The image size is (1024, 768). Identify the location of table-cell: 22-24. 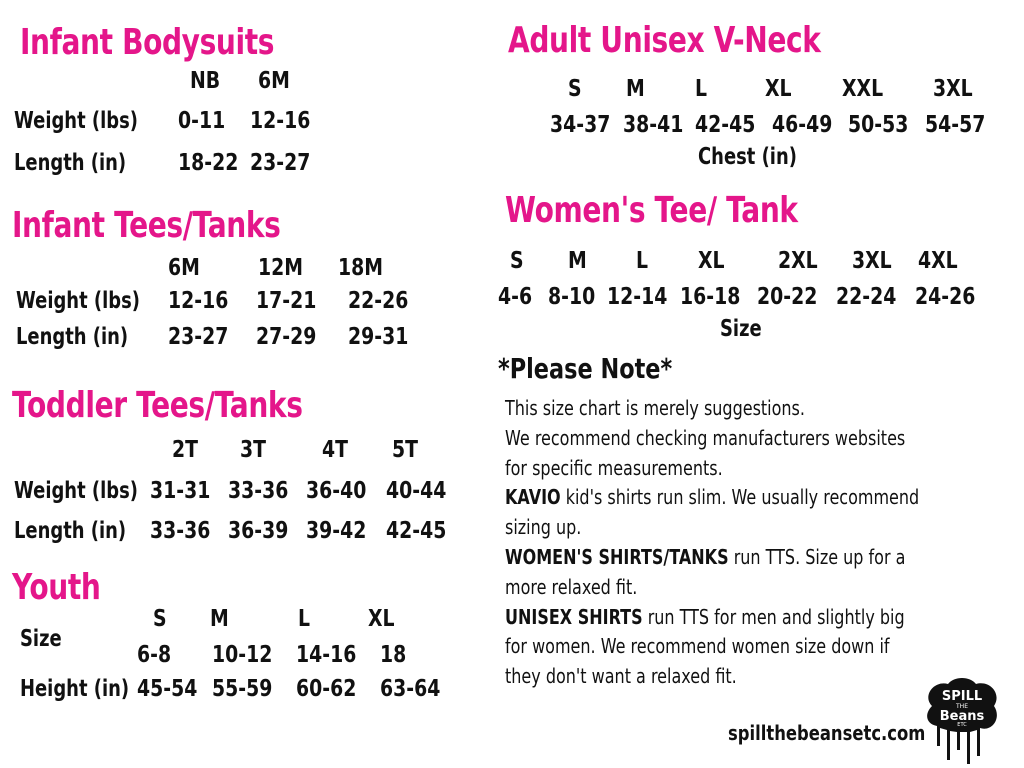
(866, 297).